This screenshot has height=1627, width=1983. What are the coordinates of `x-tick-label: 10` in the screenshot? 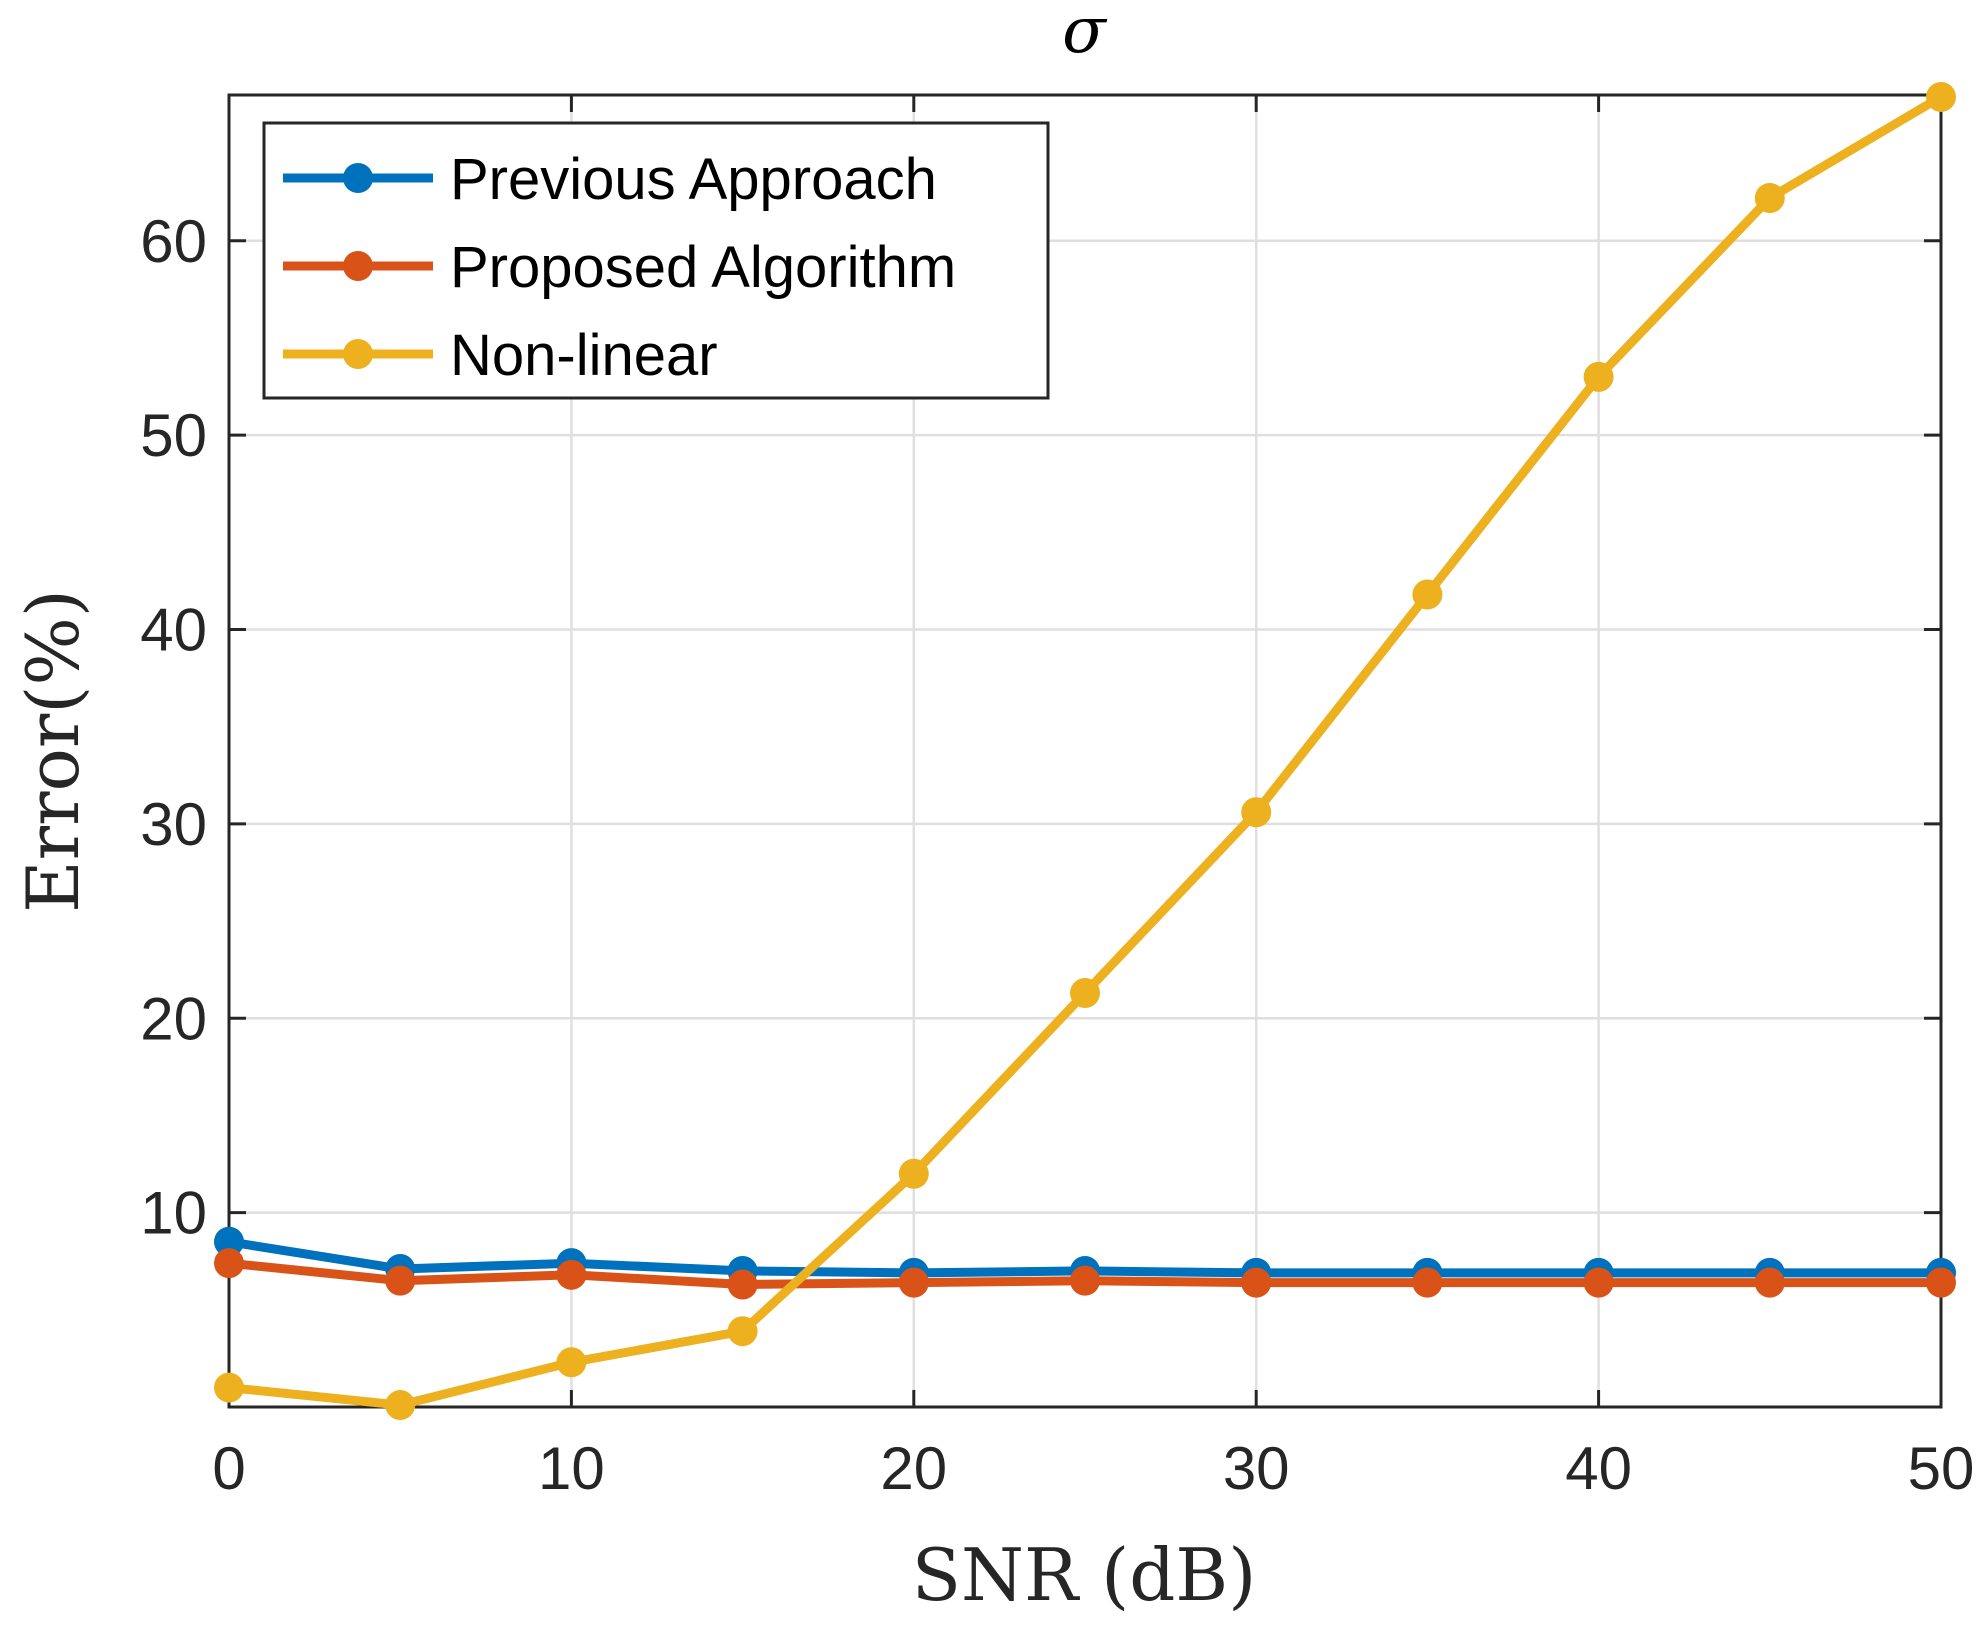 It's located at (571, 1468).